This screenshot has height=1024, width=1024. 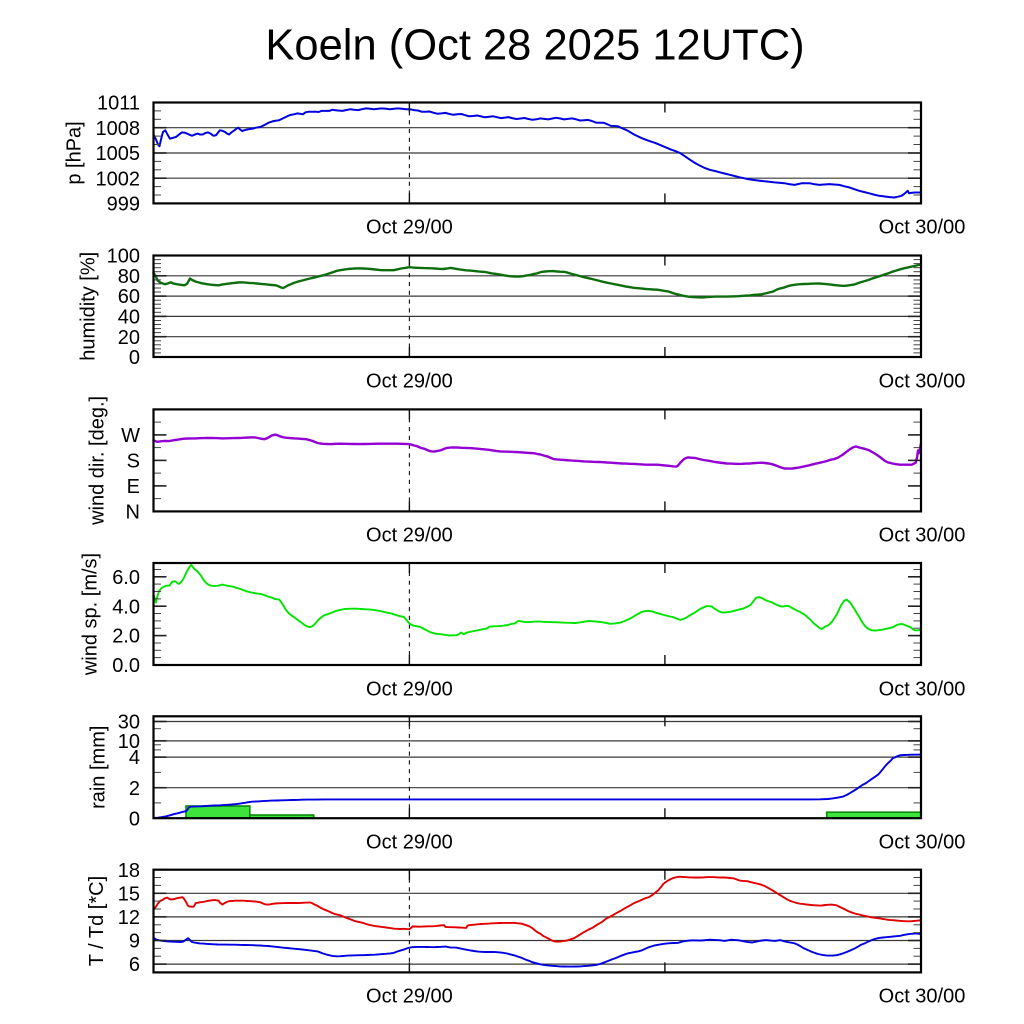 I want to click on svg-text: W, so click(x=130, y=436).